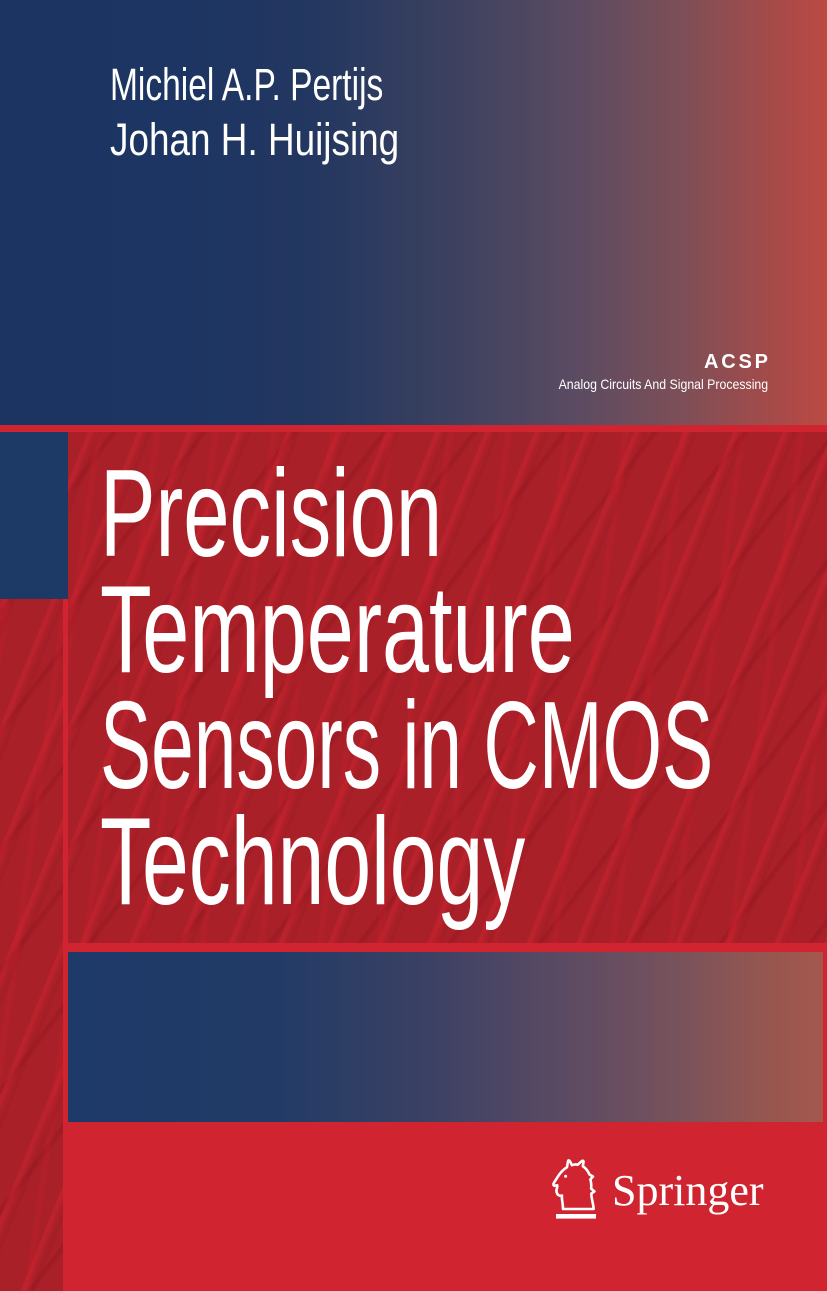 This screenshot has width=827, height=1291. I want to click on navy-accent-square, so click(34, 515).